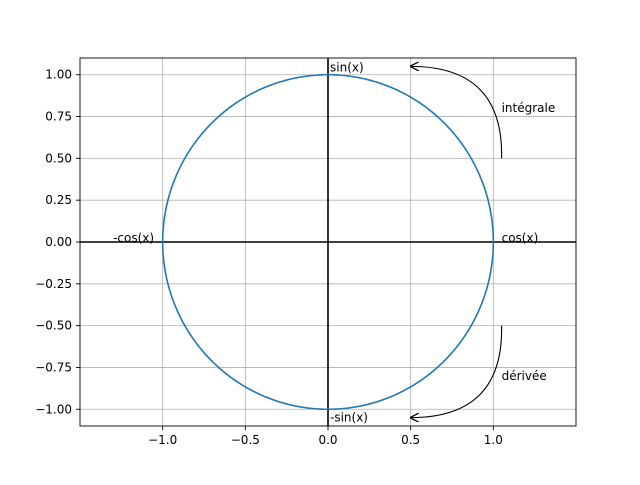 This screenshot has width=640, height=485. Describe the element at coordinates (58, 242) in the screenshot. I see `y-tick-label: 0.00` at that location.